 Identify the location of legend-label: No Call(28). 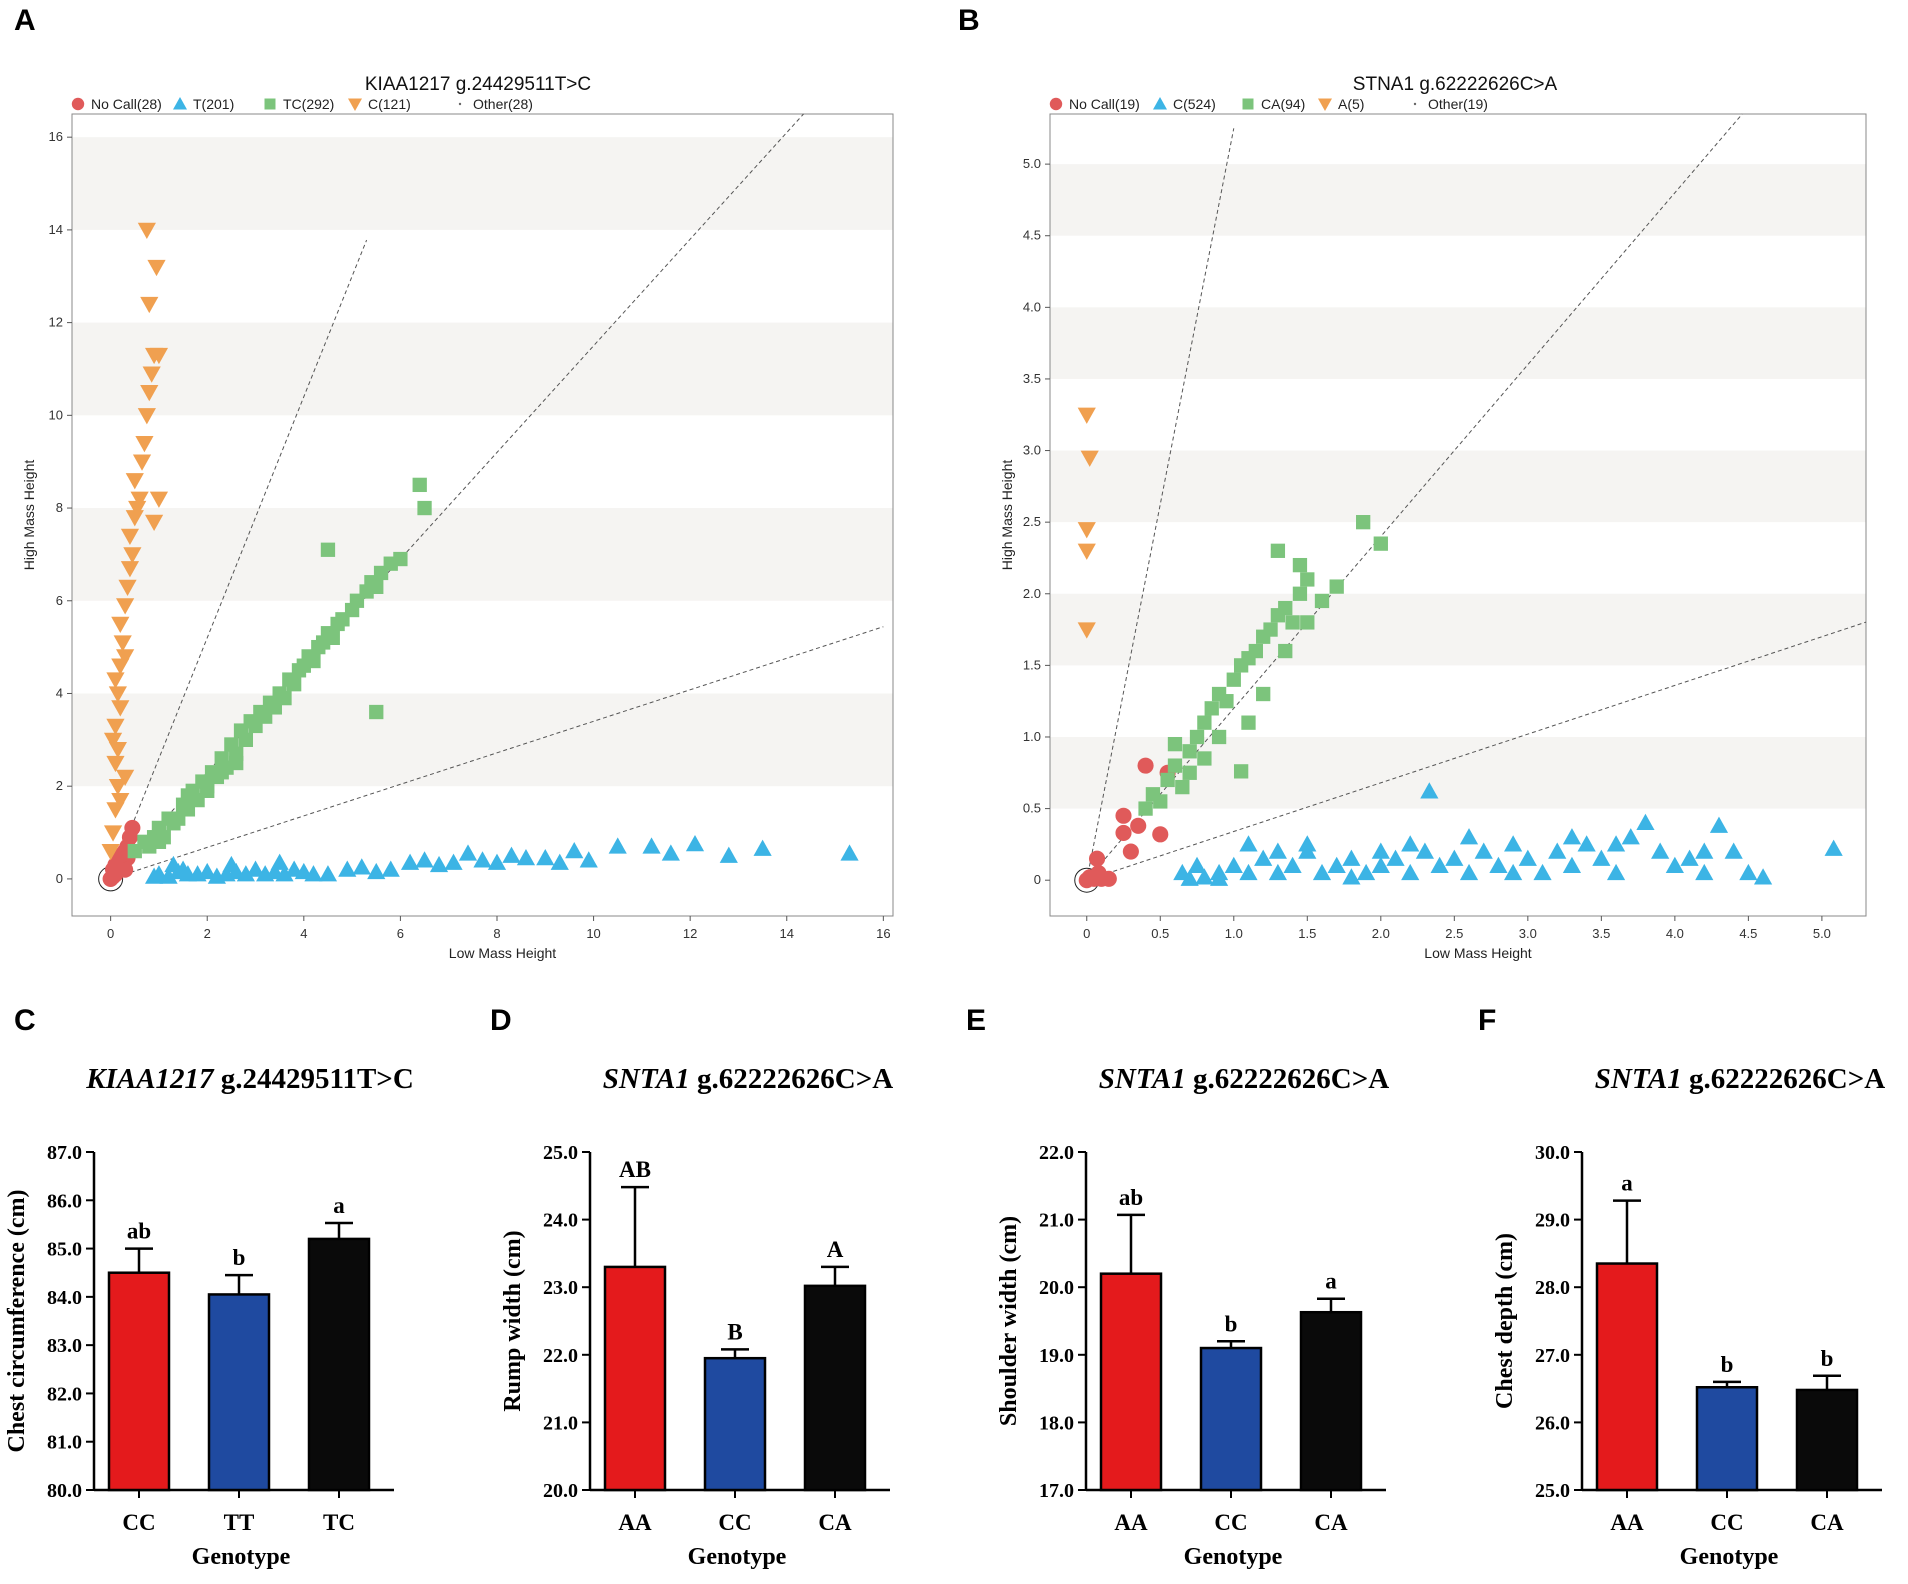
(126, 104).